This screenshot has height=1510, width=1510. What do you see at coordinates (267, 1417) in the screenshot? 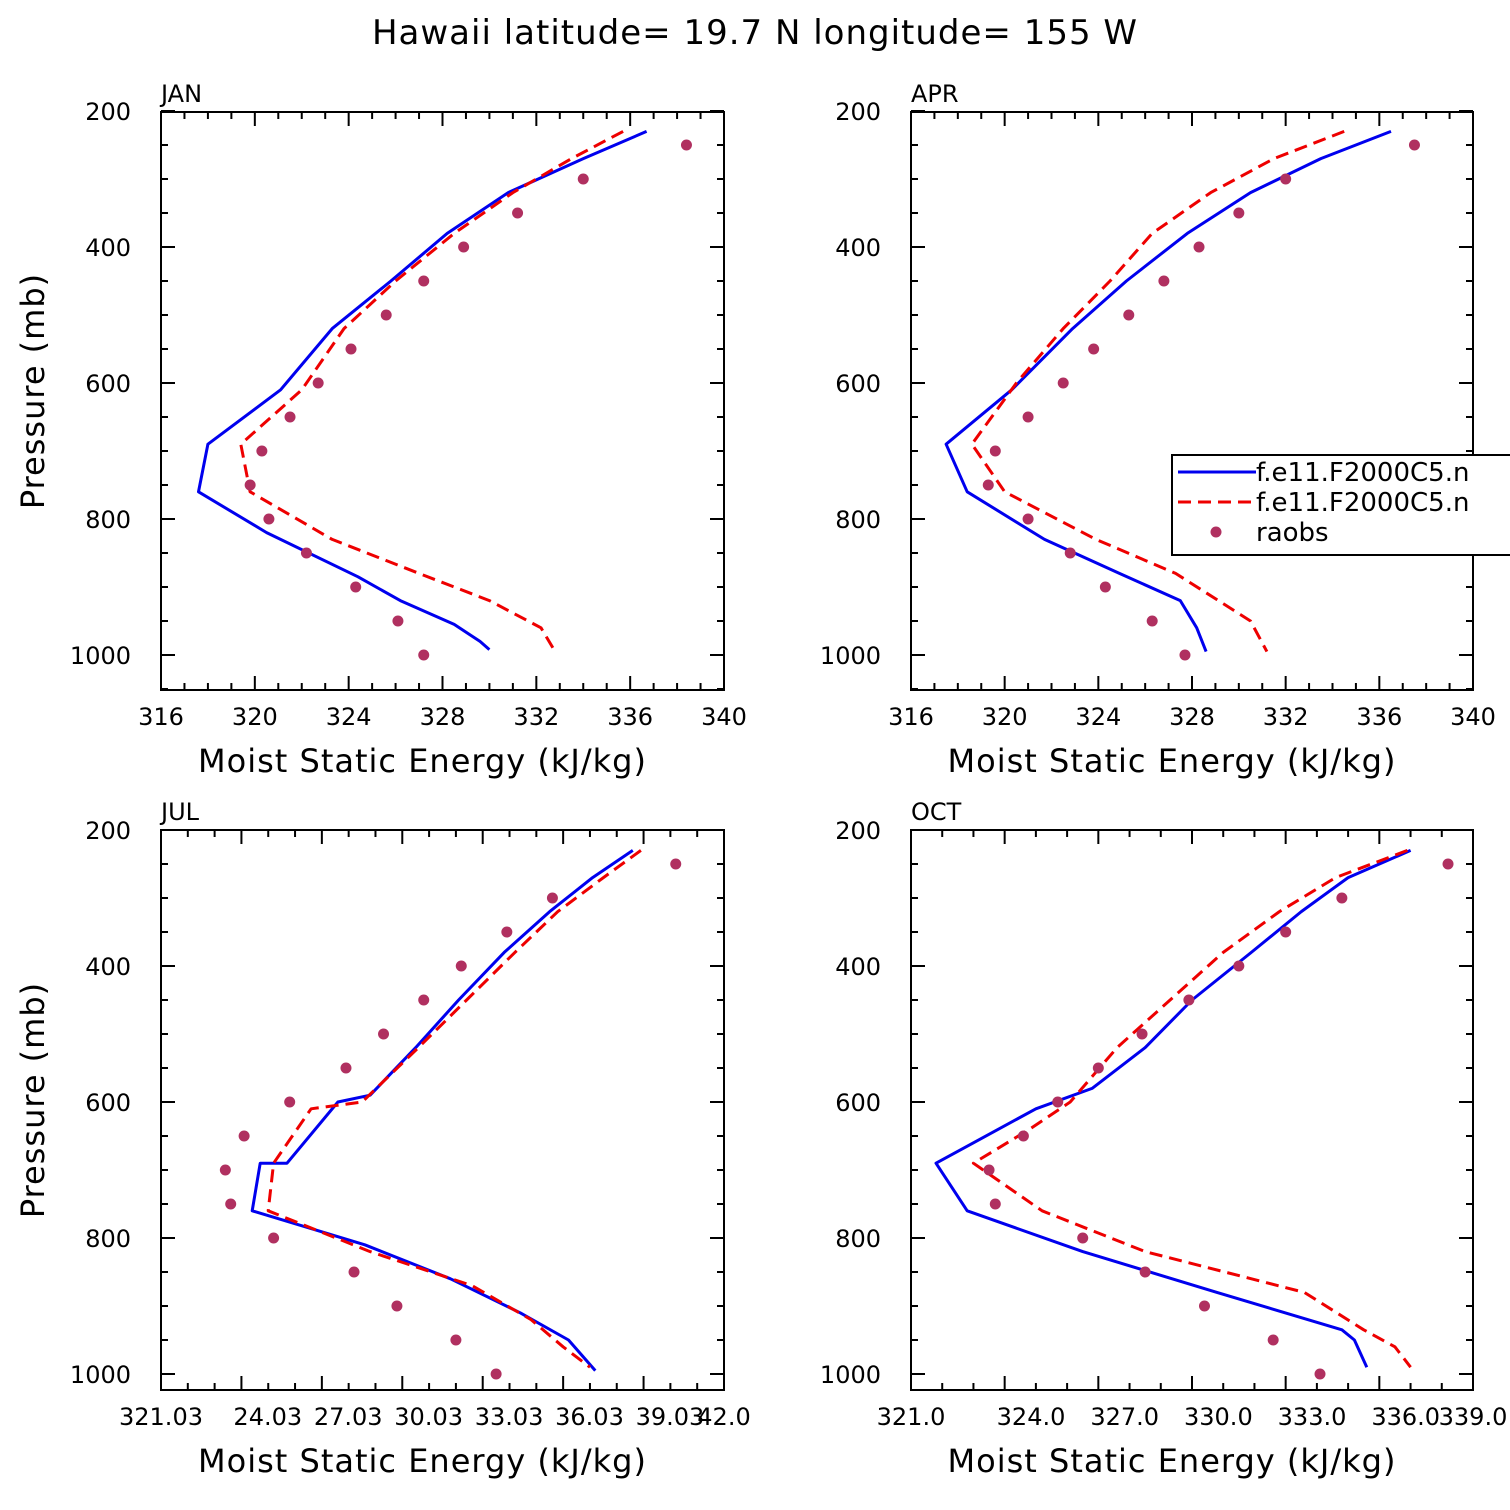
I see `x-tick-label: 24.03` at bounding box center [267, 1417].